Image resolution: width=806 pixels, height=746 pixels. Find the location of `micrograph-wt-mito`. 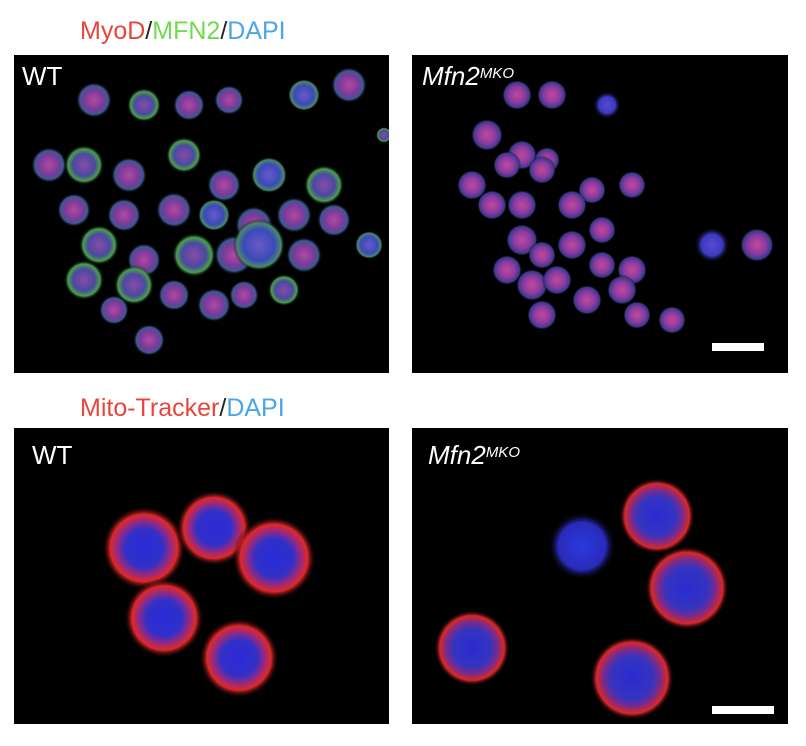

micrograph-wt-mito is located at coordinates (209, 594).